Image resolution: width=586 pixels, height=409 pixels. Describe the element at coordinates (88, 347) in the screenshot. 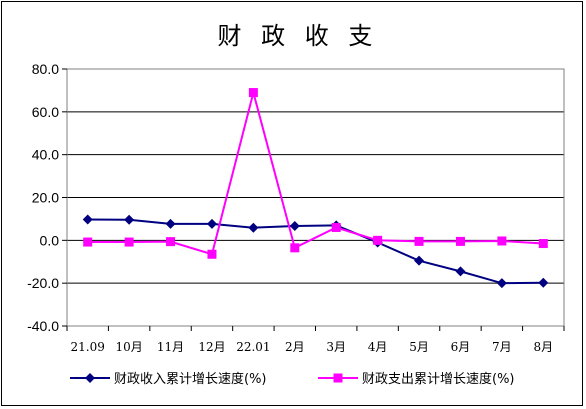

I see `x-tick-label: 21.09` at that location.